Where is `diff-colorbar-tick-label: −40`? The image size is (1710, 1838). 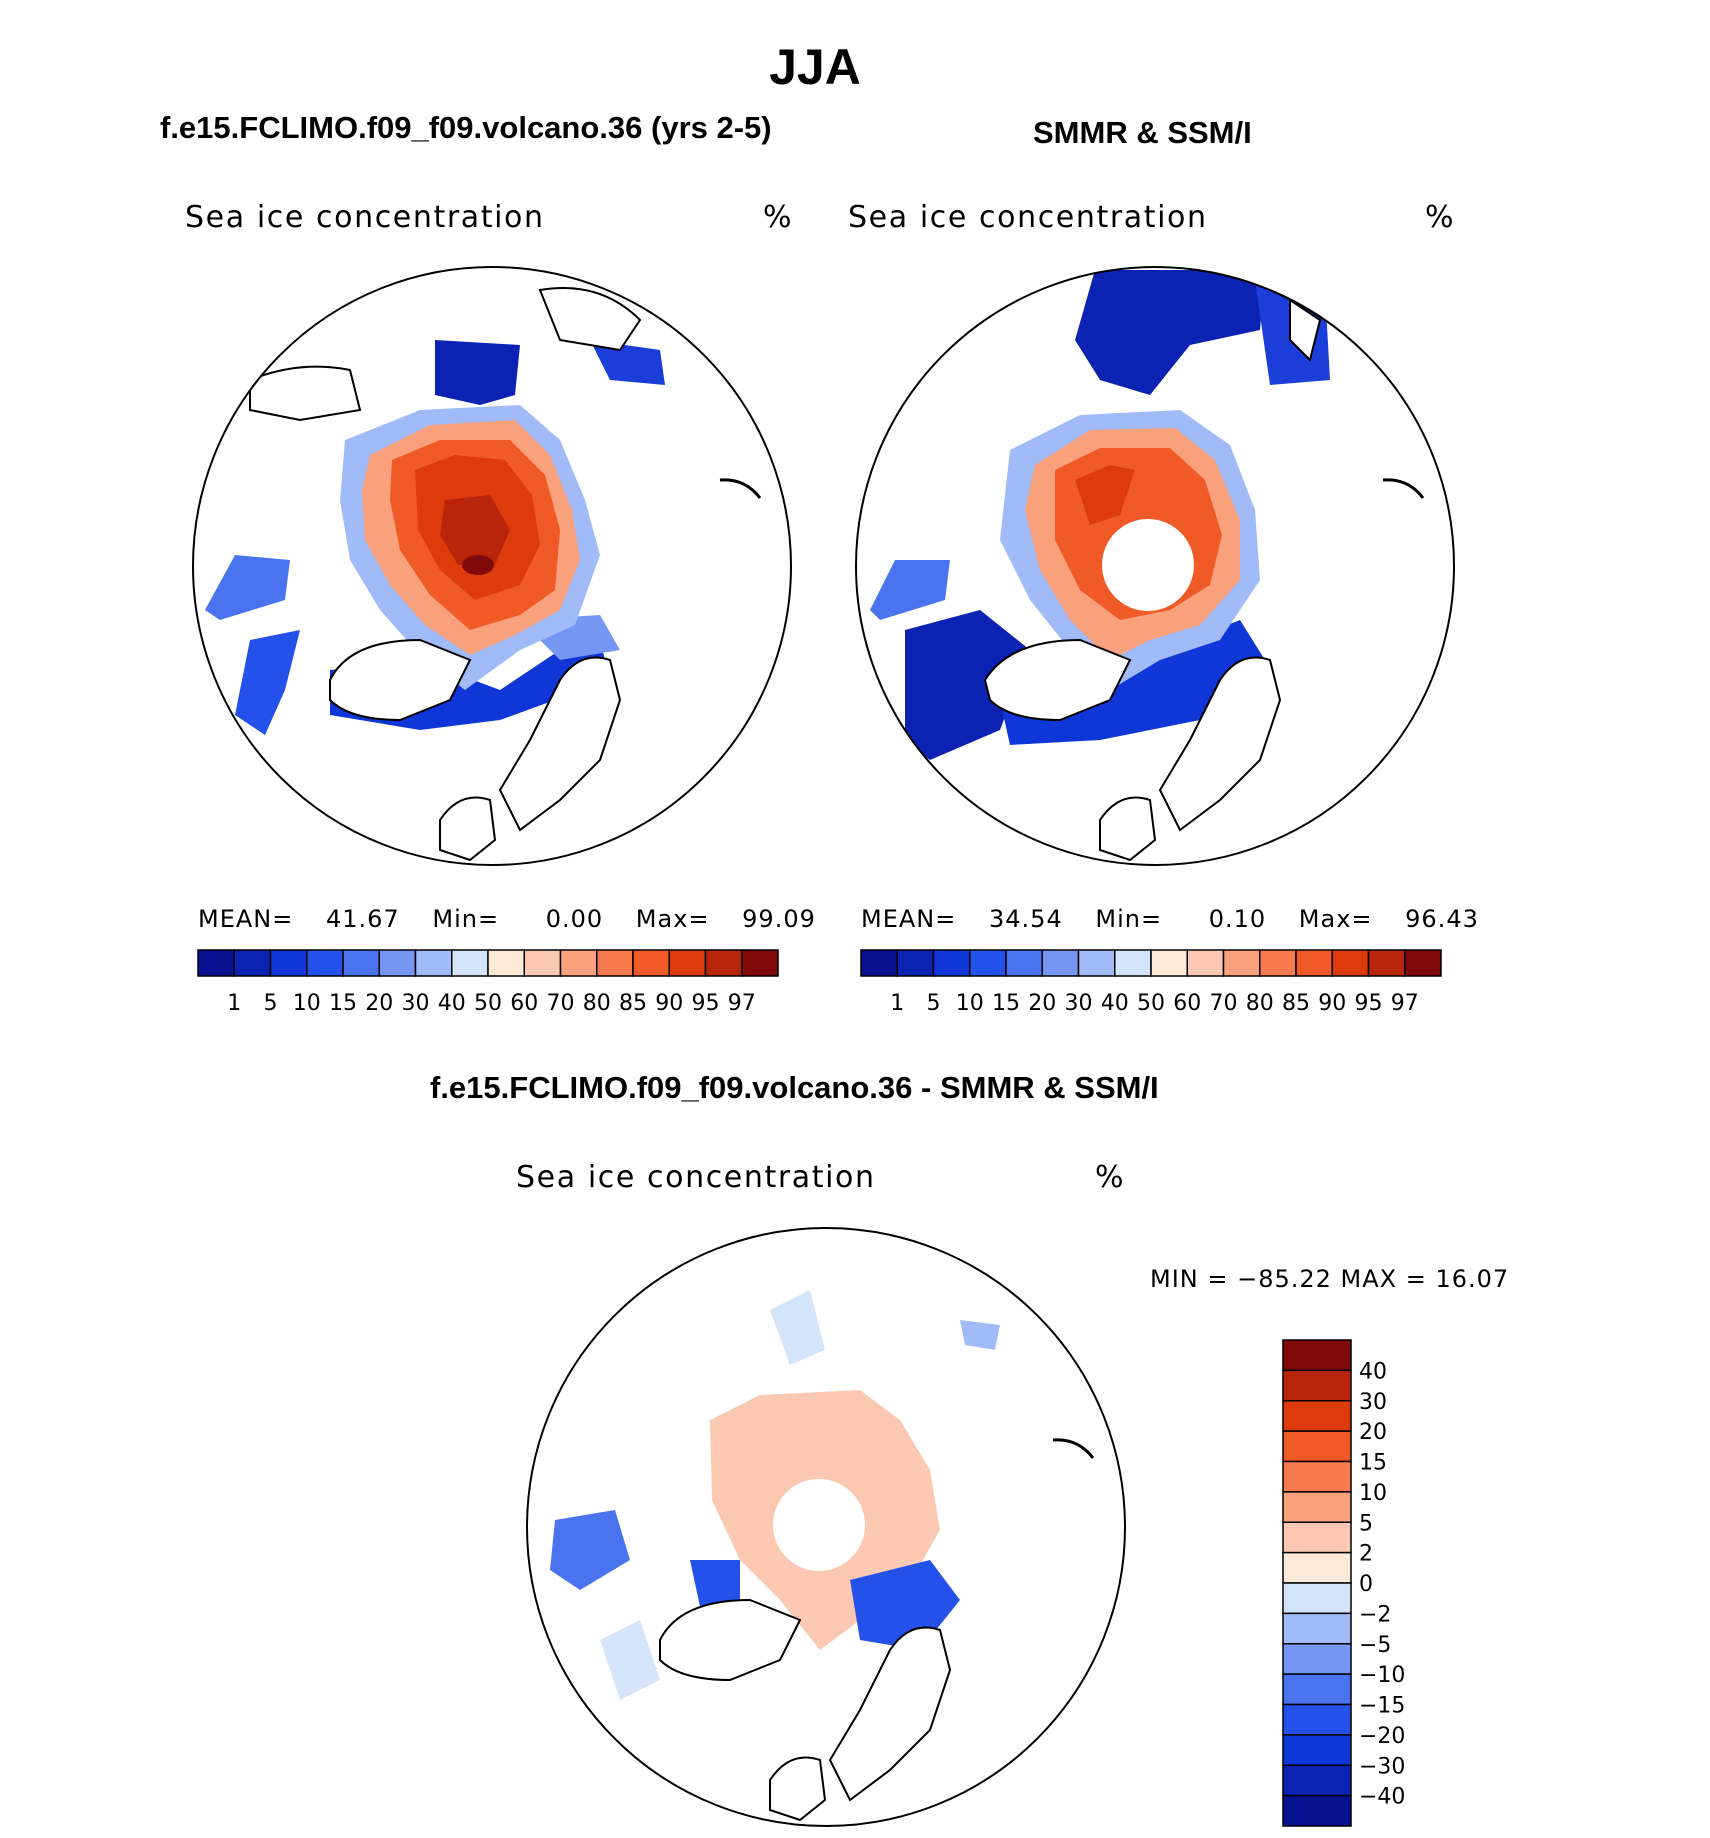
diff-colorbar-tick-label: −40 is located at coordinates (1382, 1797).